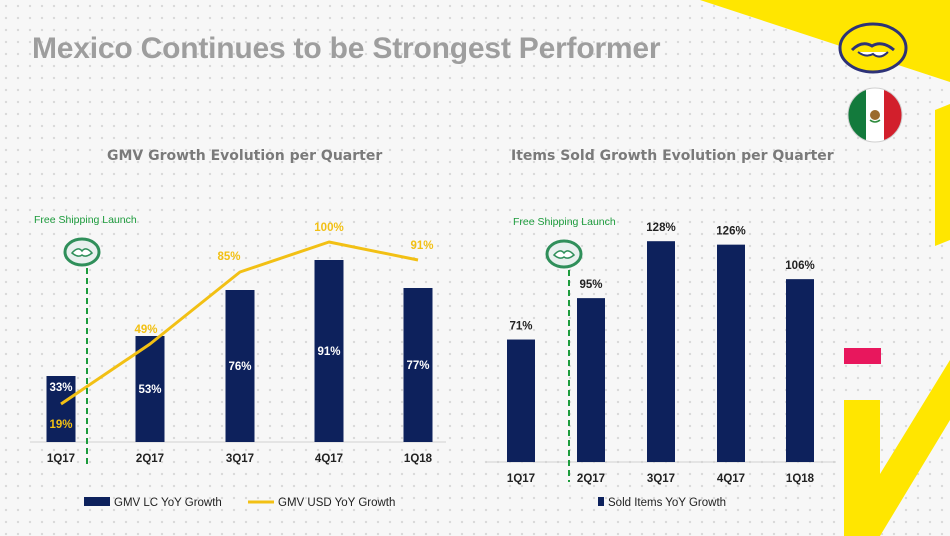  I want to click on items-bar-1Q17, so click(521, 400).